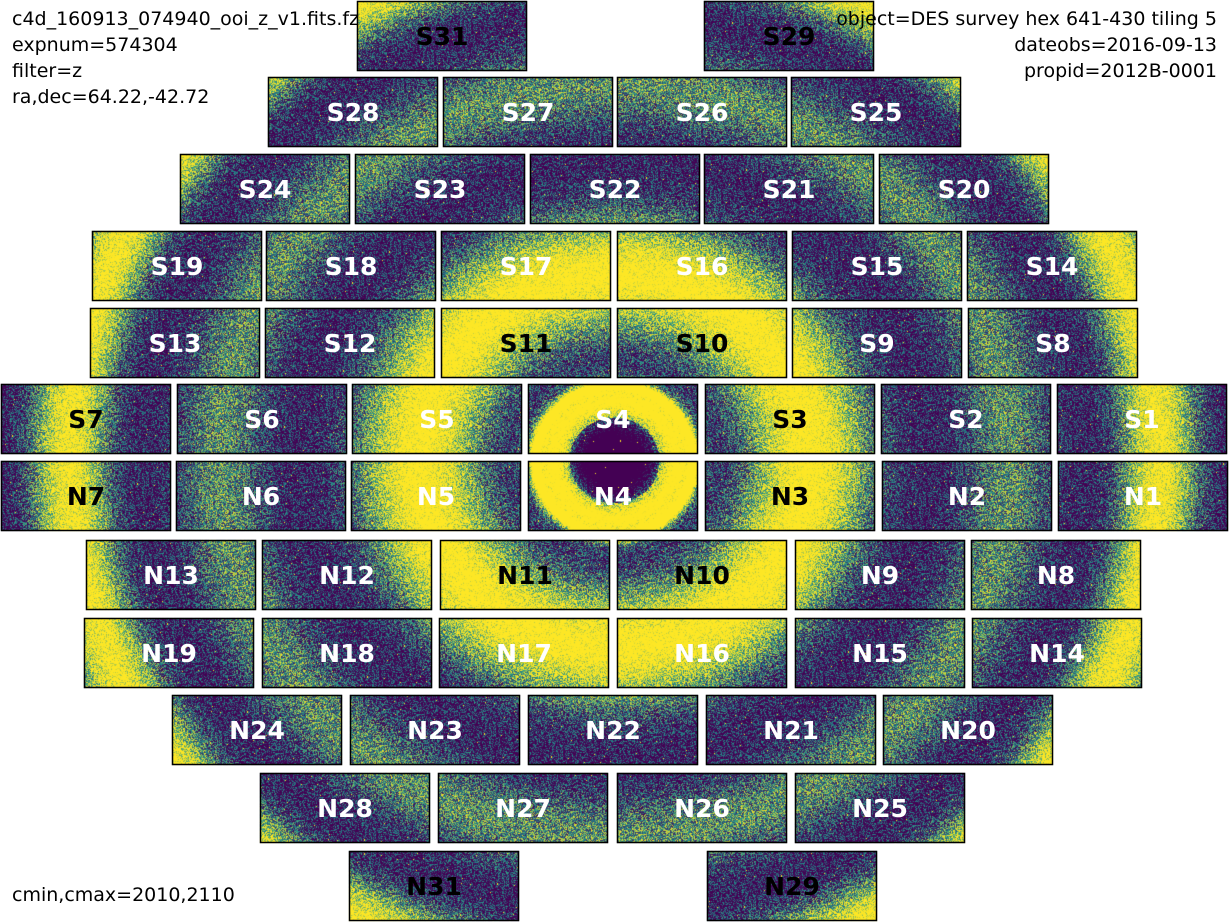 The image size is (1229, 922). I want to click on ccd-label-s1: S1, so click(1141, 419).